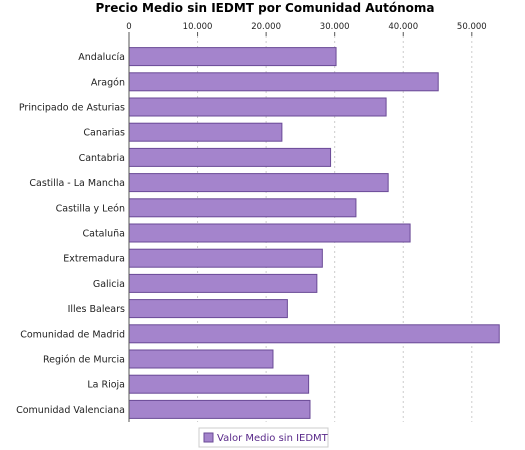 The height and width of the screenshot is (450, 525). Describe the element at coordinates (108, 82) in the screenshot. I see `category-label: Aragón` at that location.